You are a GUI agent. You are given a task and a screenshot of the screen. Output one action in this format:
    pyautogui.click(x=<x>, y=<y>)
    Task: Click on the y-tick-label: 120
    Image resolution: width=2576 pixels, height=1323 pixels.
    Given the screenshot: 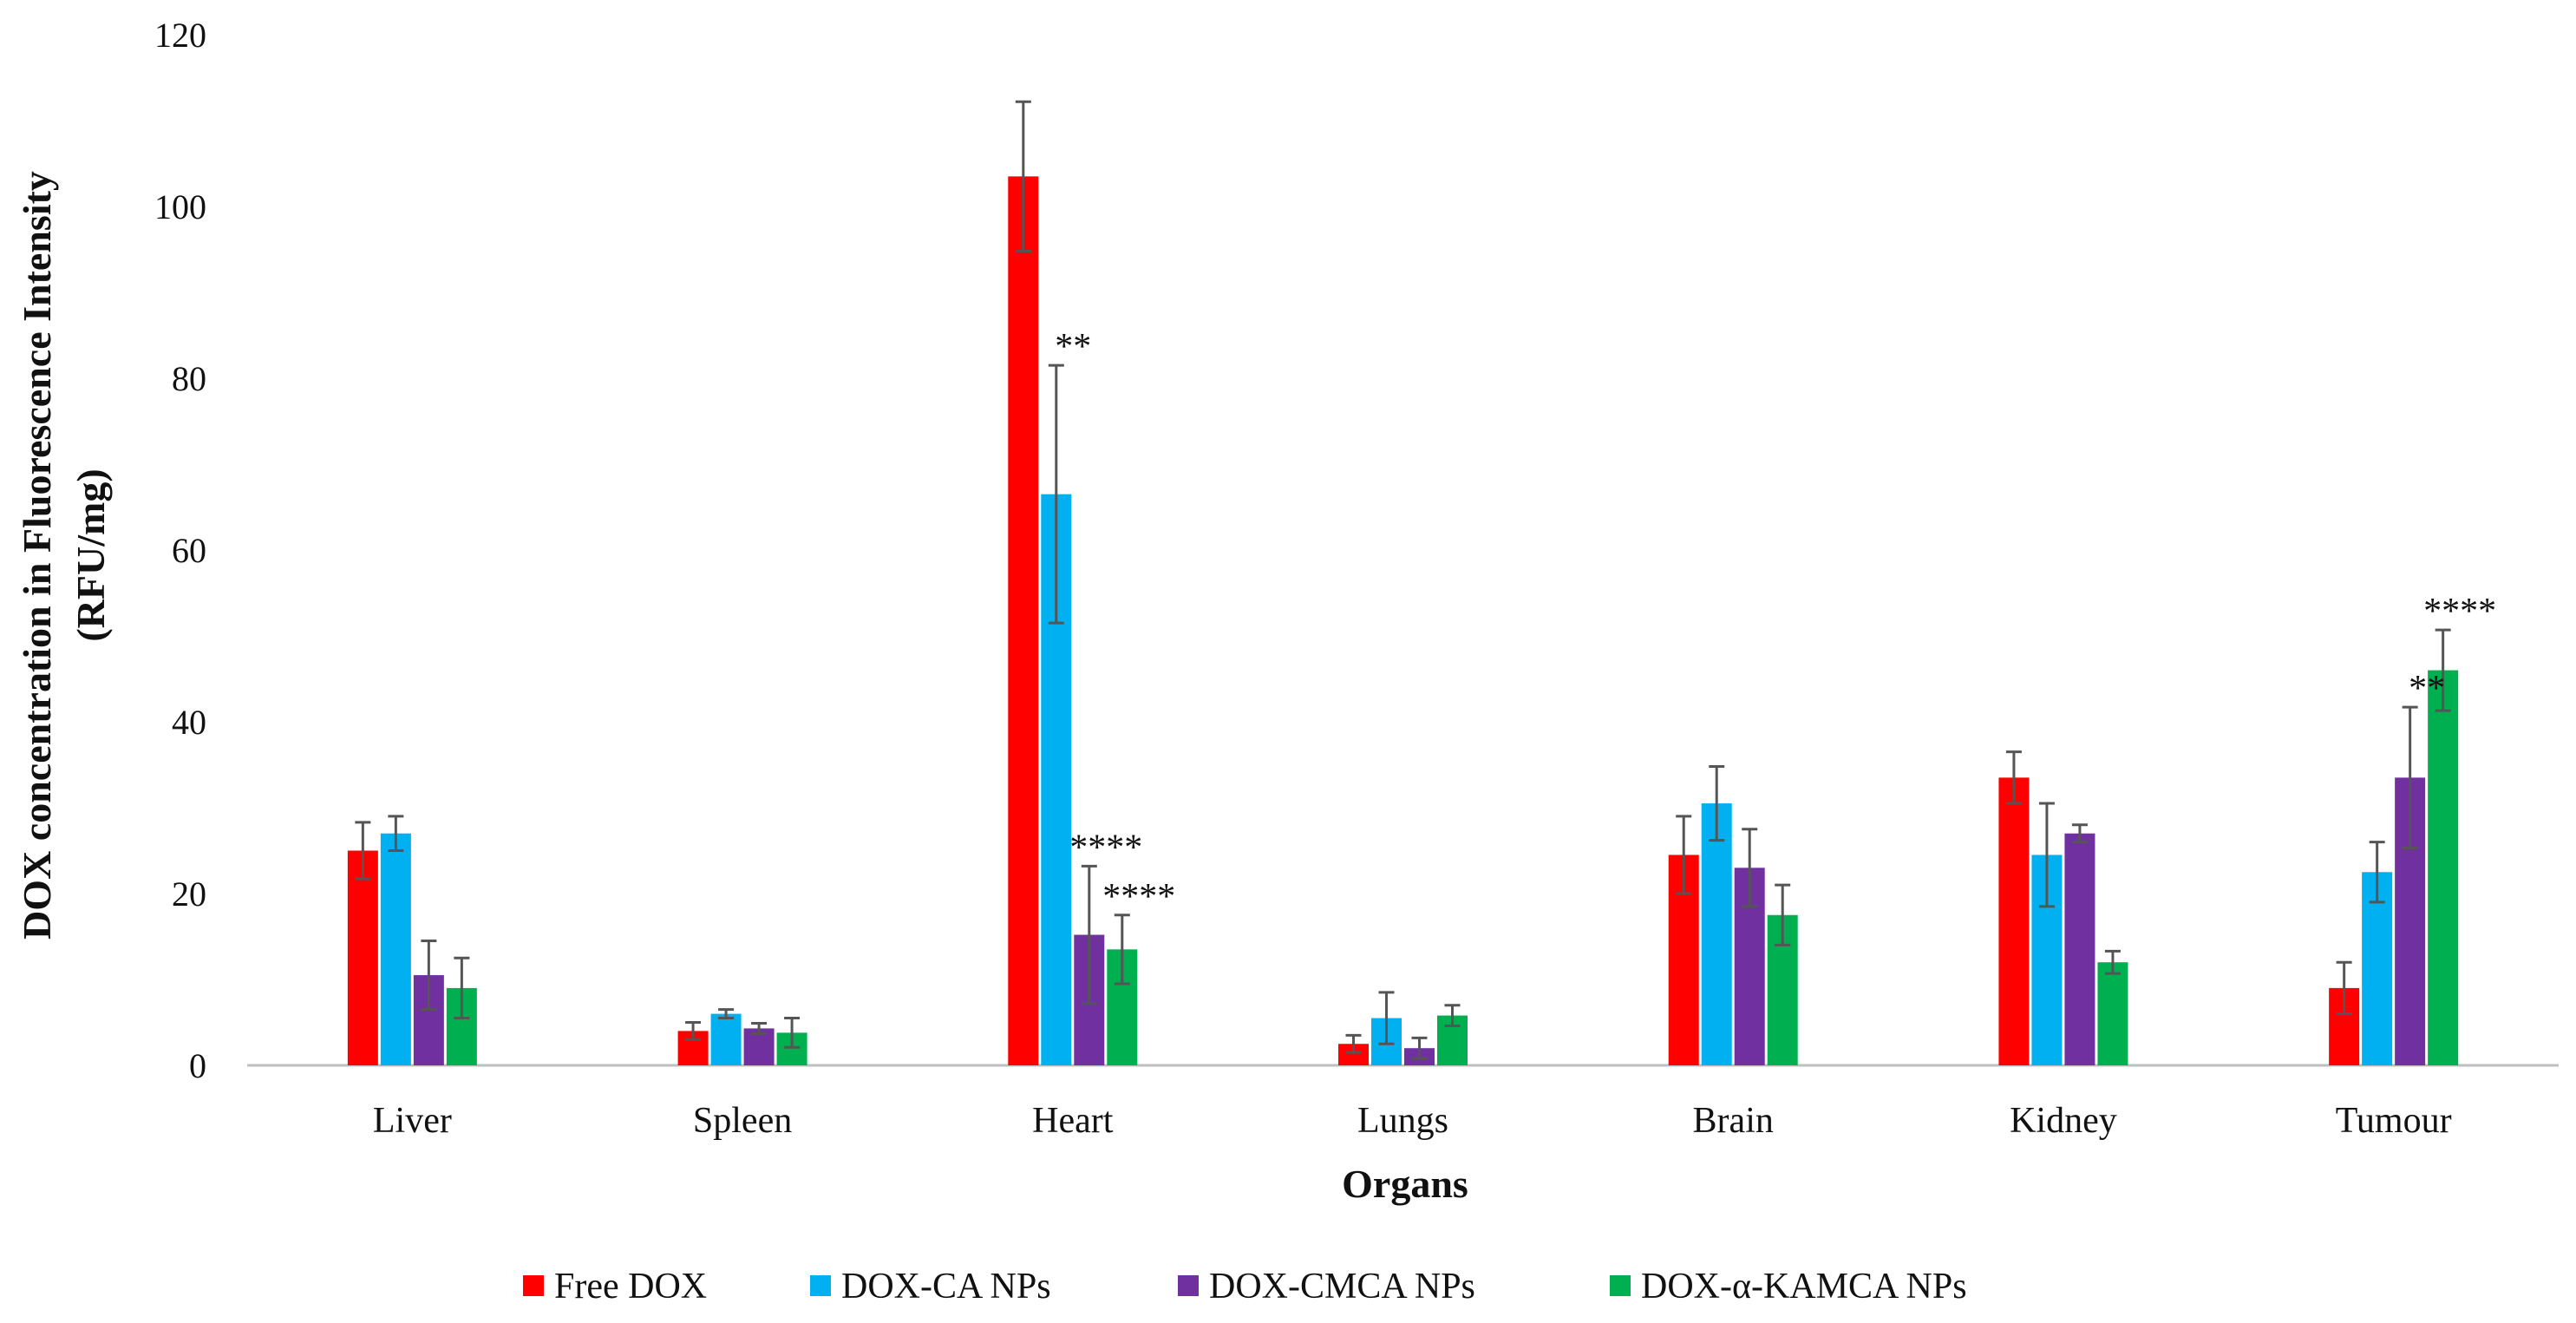 What is the action you would take?
    pyautogui.click(x=180, y=35)
    